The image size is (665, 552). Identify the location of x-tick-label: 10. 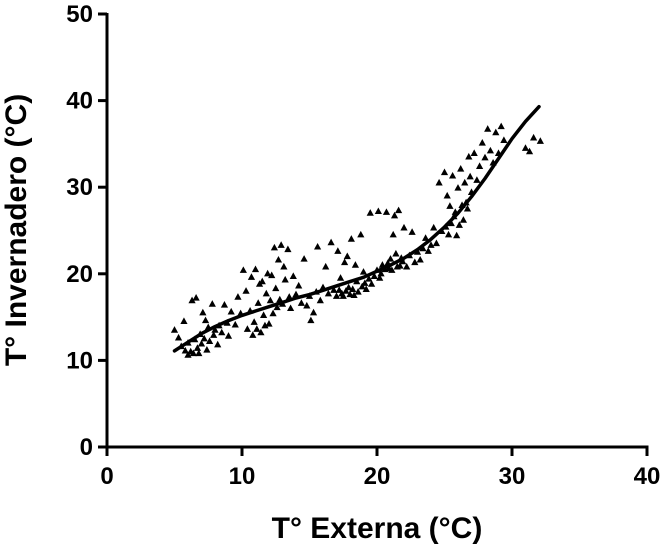
(242, 476).